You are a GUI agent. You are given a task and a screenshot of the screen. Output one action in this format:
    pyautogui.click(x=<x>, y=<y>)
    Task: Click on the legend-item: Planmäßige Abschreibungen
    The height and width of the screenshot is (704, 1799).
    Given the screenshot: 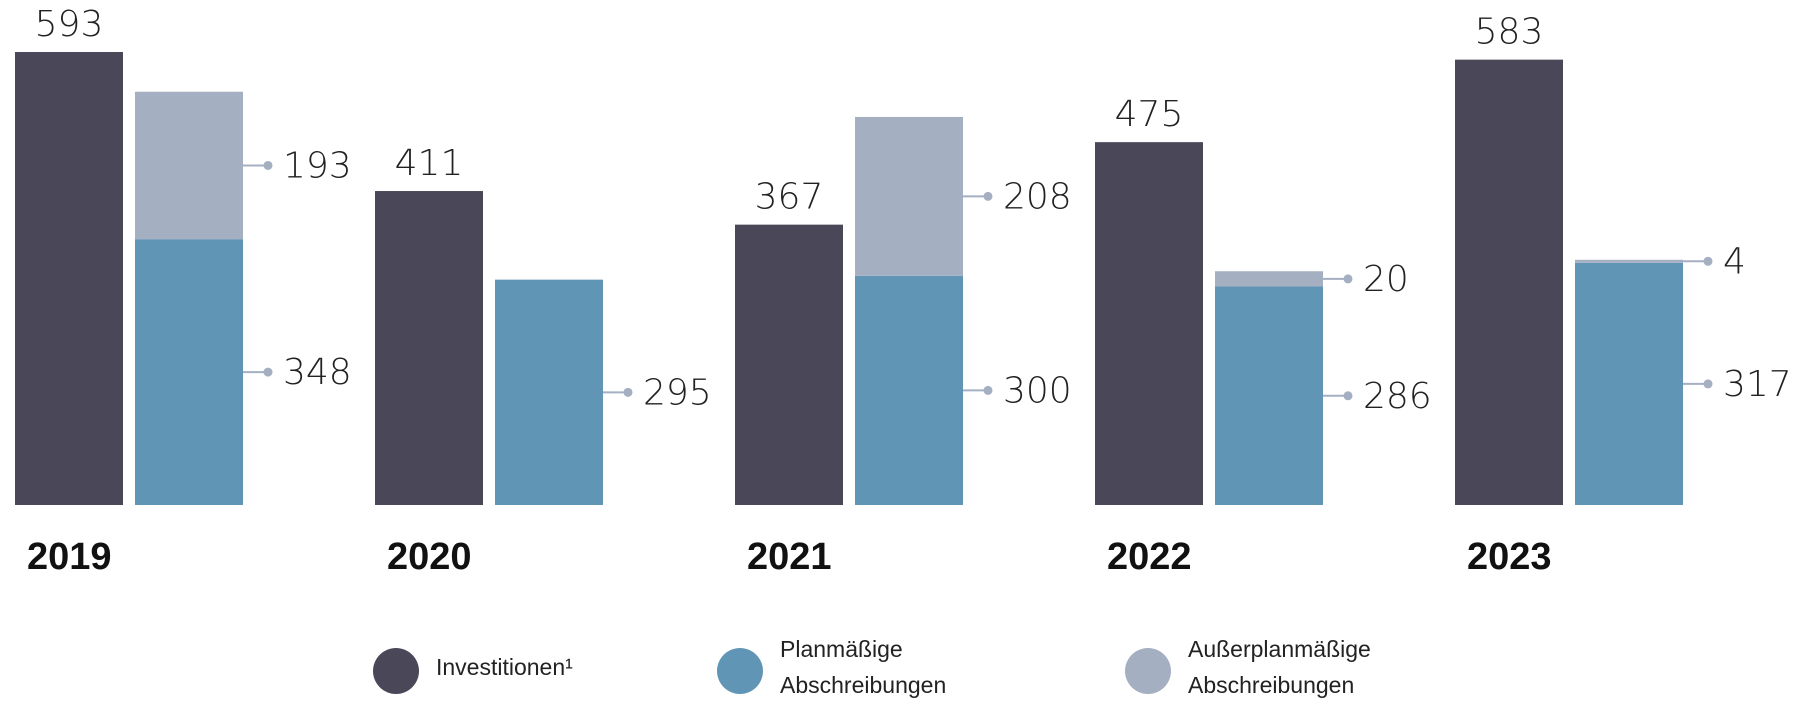 What is the action you would take?
    pyautogui.click(x=863, y=667)
    